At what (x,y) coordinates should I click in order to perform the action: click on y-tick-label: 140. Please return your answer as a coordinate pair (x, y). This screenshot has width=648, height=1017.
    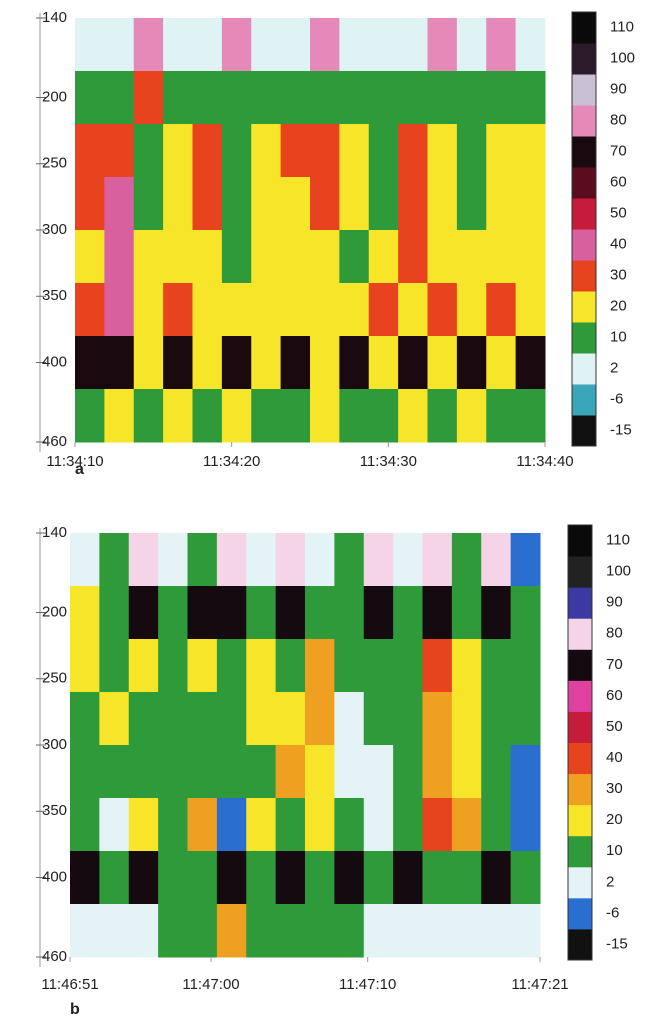
    Looking at the image, I should click on (54, 532).